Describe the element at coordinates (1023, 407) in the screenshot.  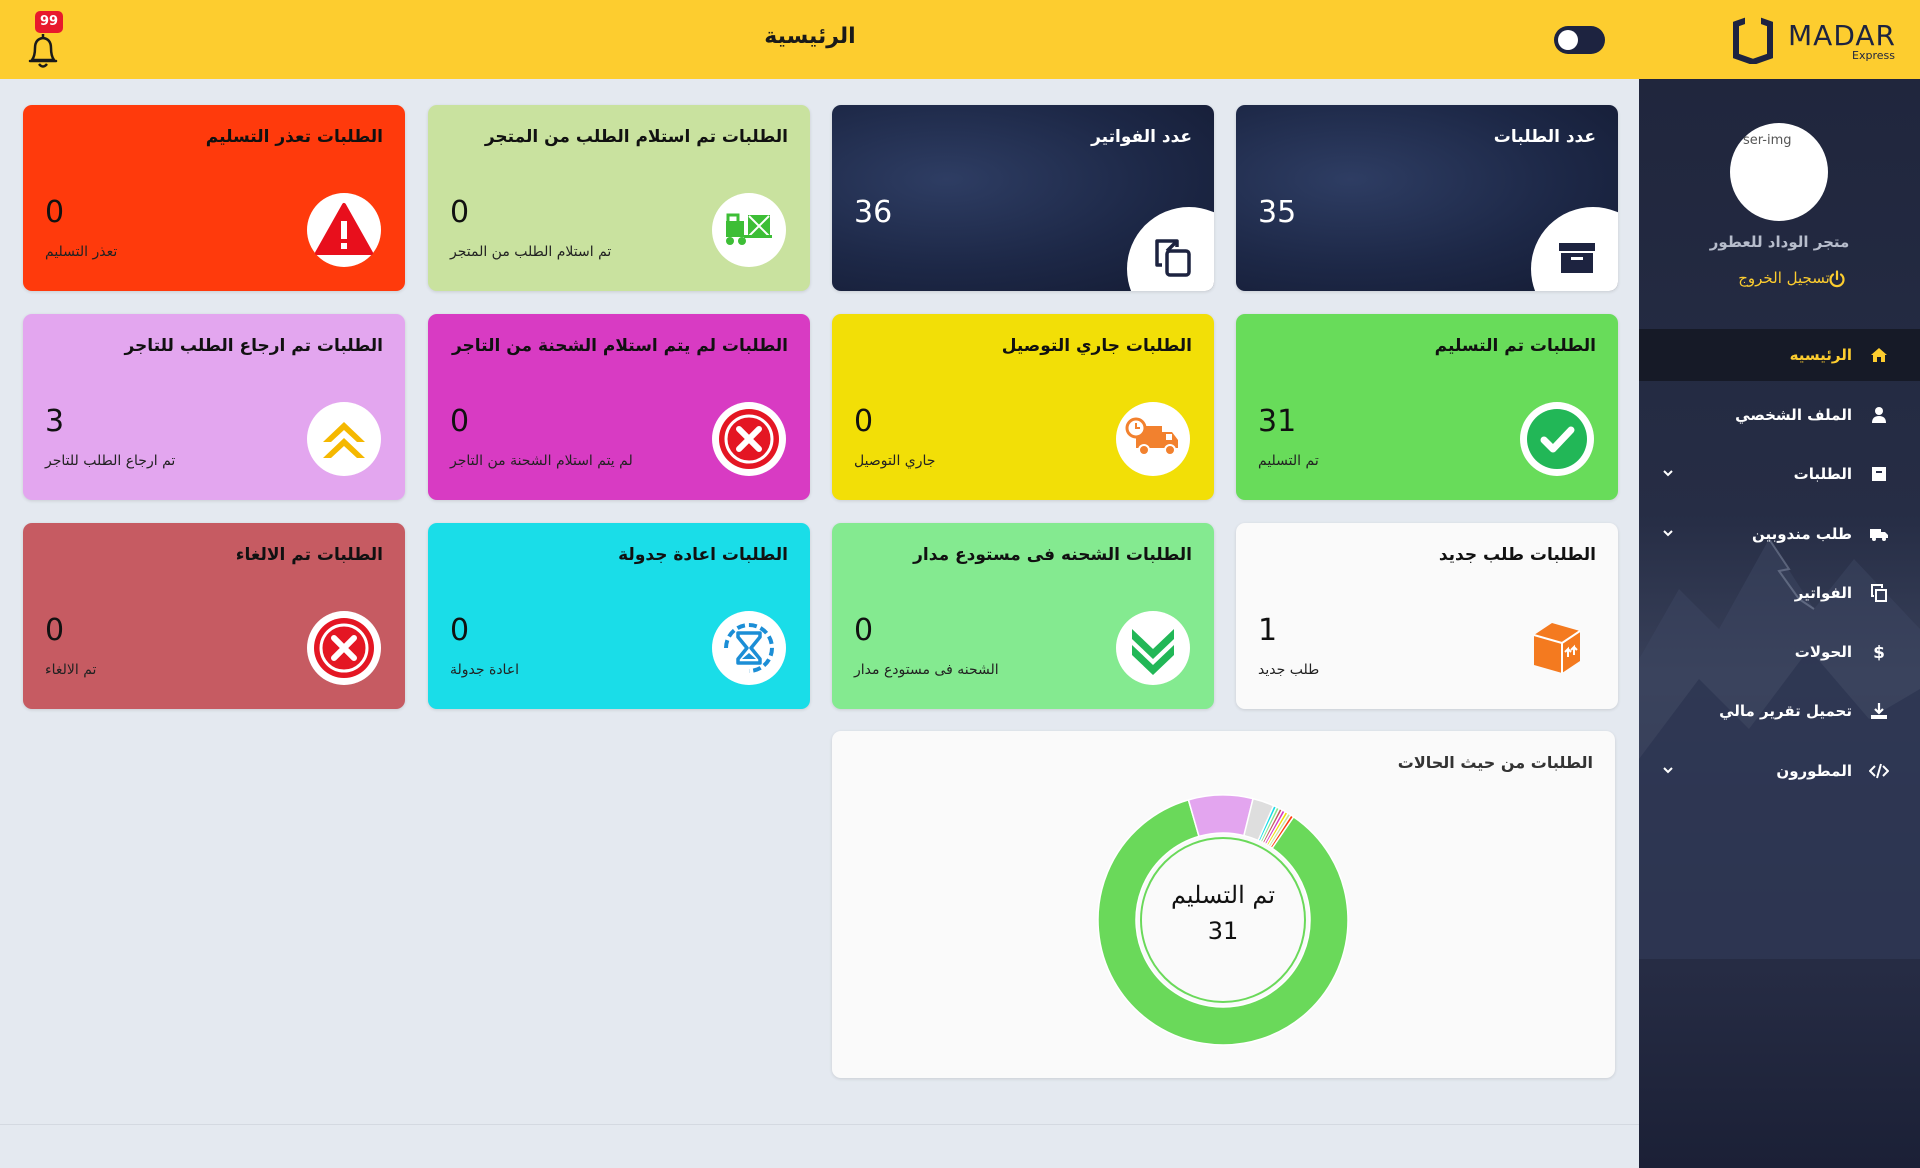
I see `card-in-delivery: الطلبات جاري التوصيل 0 جاري التوصيل` at that location.